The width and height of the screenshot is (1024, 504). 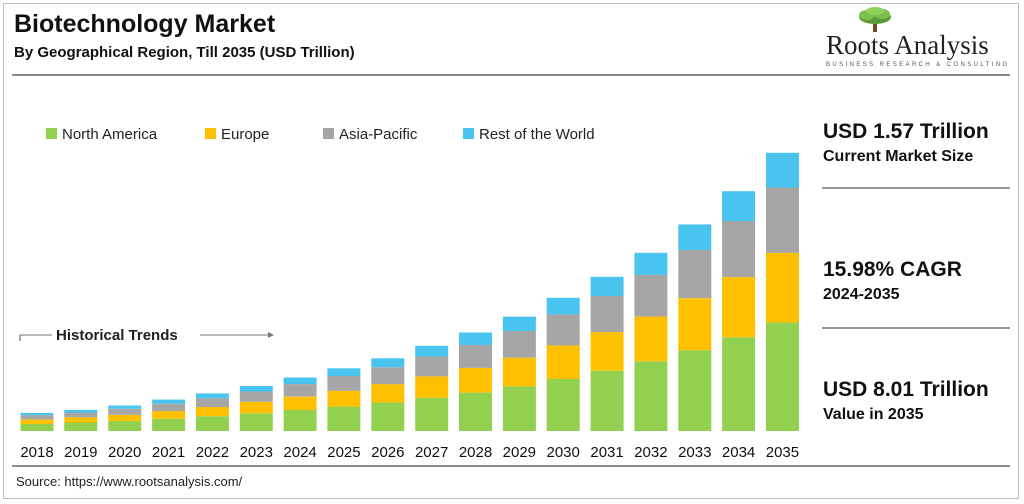 I want to click on bar-segment-europe-2022, so click(x=212, y=412).